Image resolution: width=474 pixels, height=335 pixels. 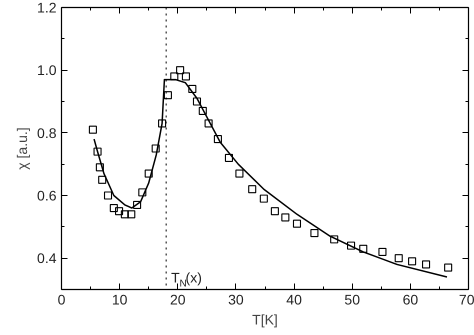 What do you see at coordinates (47, 196) in the screenshot?
I see `y-tick-label: 0.6` at bounding box center [47, 196].